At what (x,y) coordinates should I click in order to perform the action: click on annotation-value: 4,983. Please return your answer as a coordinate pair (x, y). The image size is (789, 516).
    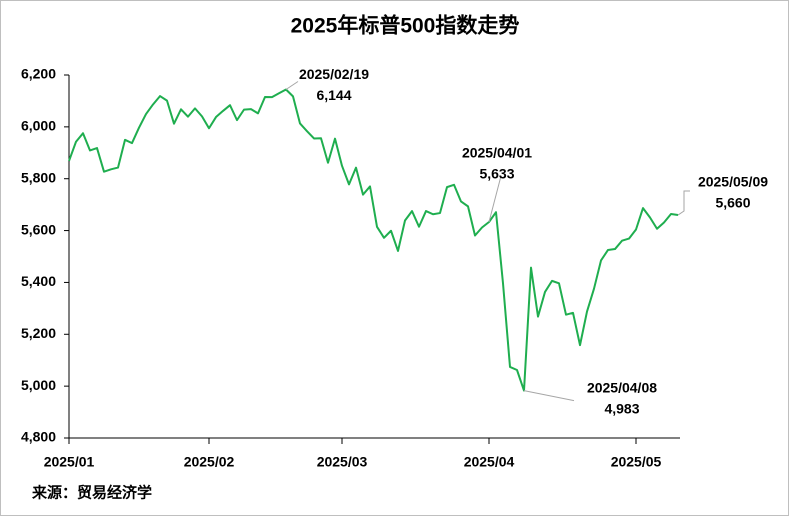
    Looking at the image, I should click on (621, 408).